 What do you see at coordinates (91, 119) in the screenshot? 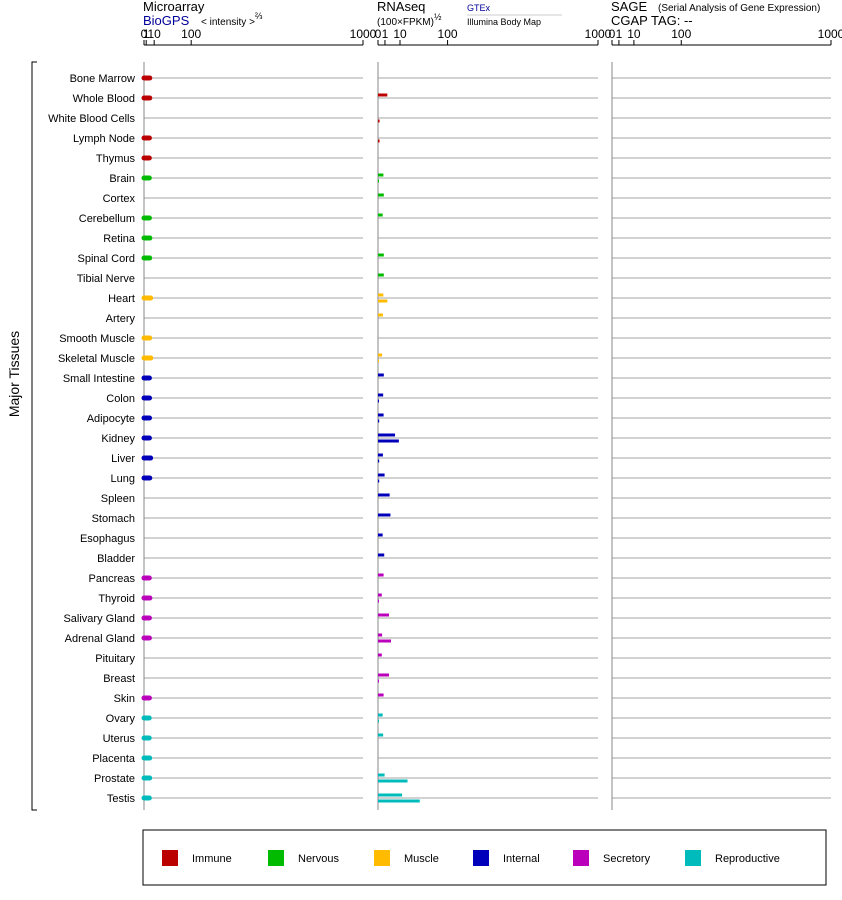
I see `tissue-label: White Blood Cells` at bounding box center [91, 119].